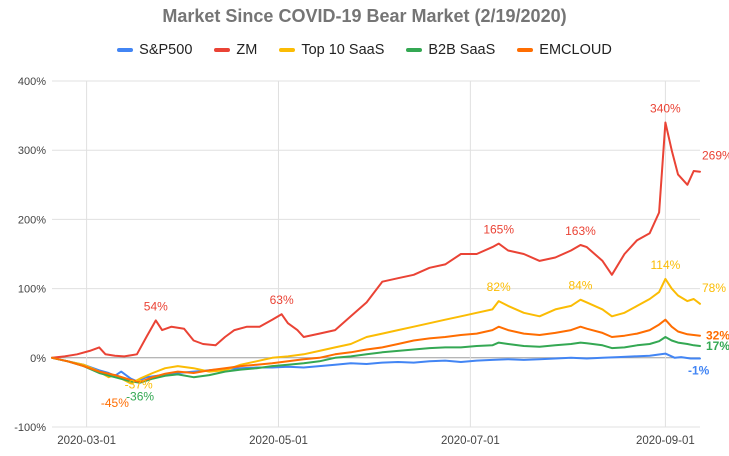 The image size is (729, 456). I want to click on y-tick-label-1: 0%, so click(38, 359).